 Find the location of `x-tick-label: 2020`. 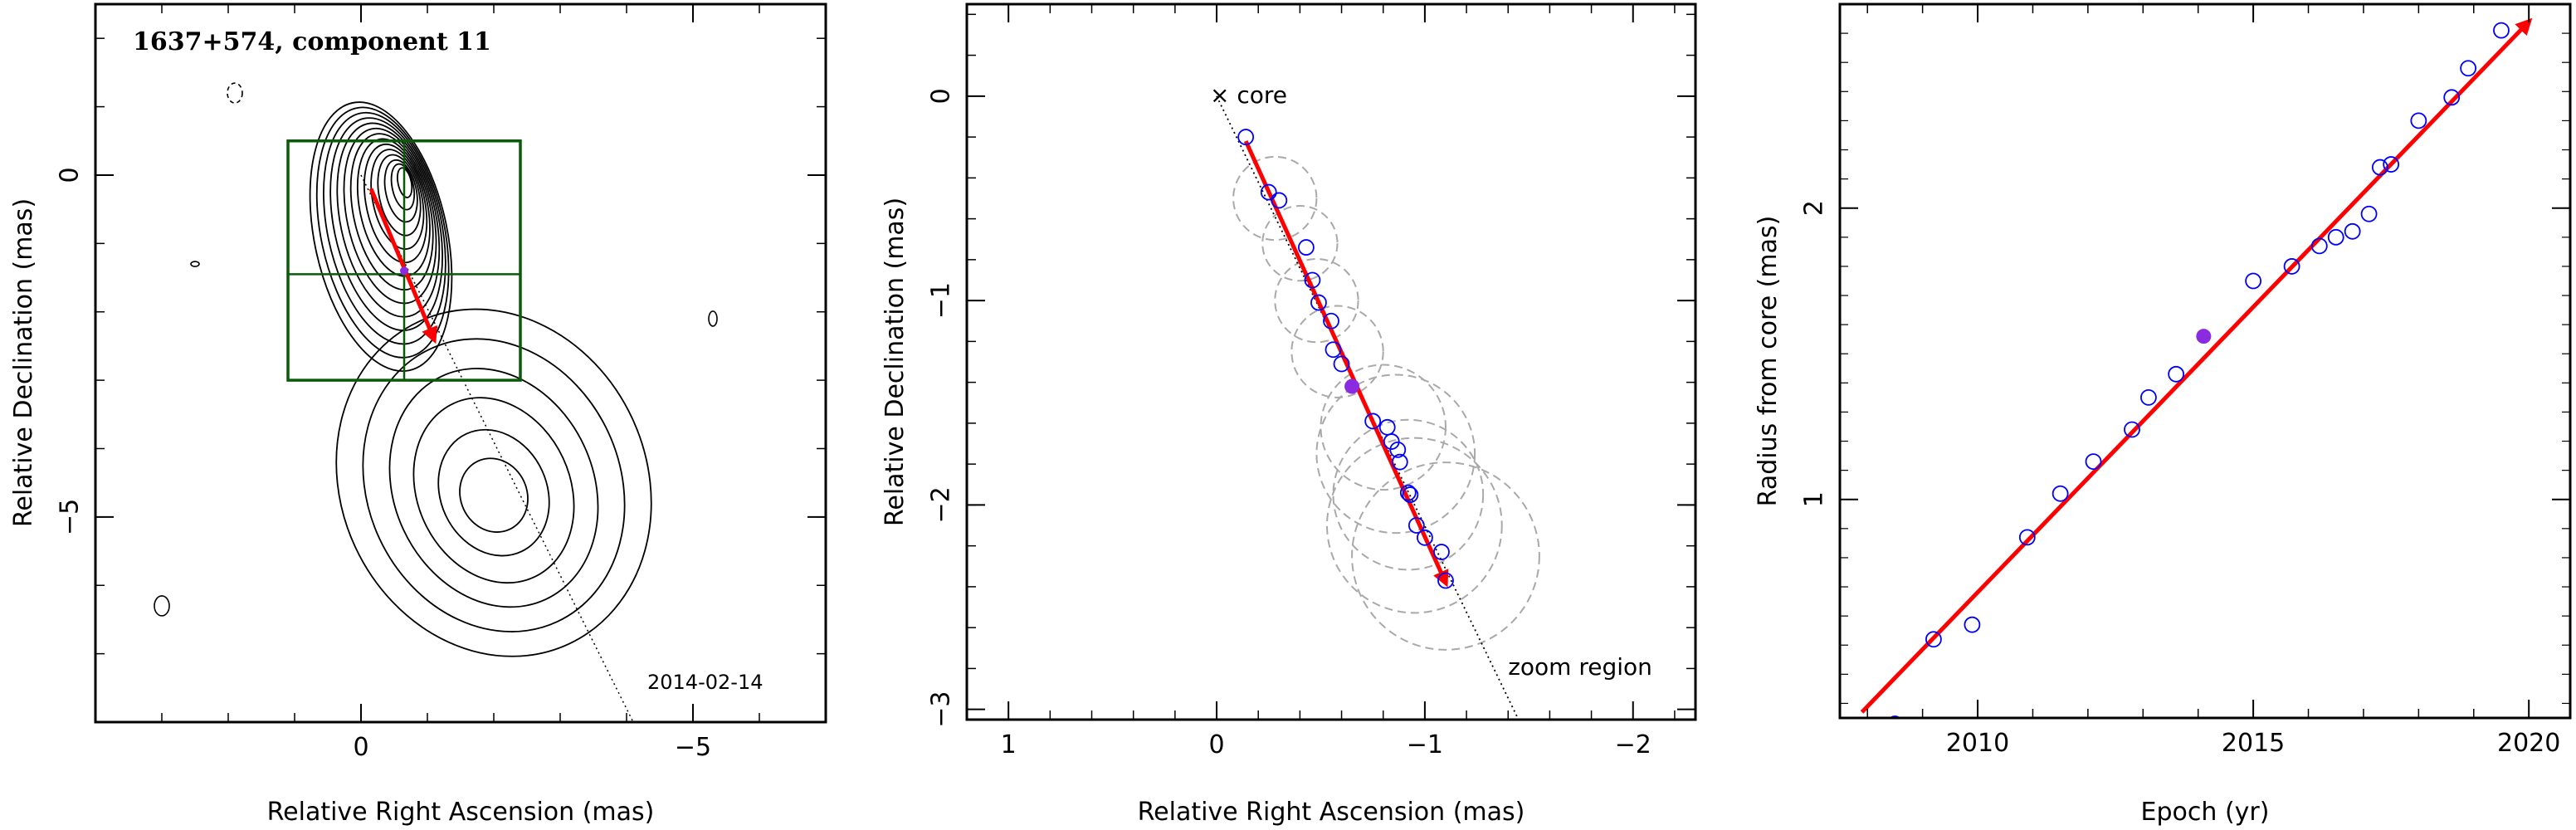

x-tick-label: 2020 is located at coordinates (2529, 744).